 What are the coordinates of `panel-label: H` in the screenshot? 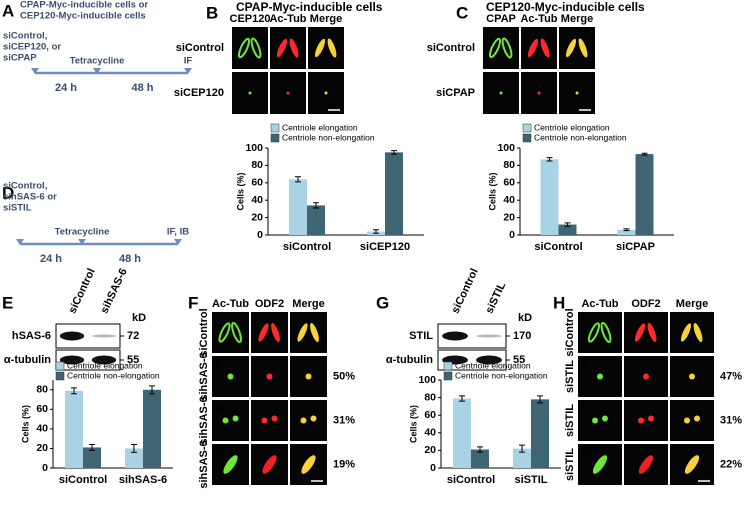 It's located at (559, 302).